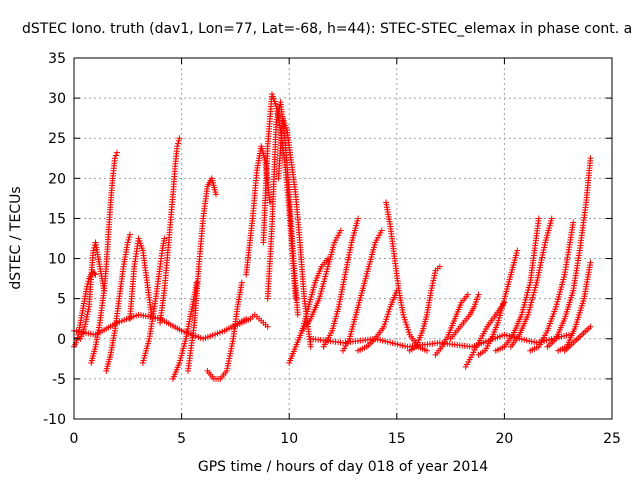 This screenshot has height=480, width=640. Describe the element at coordinates (61, 300) in the screenshot. I see `y-tick-label: 5` at that location.